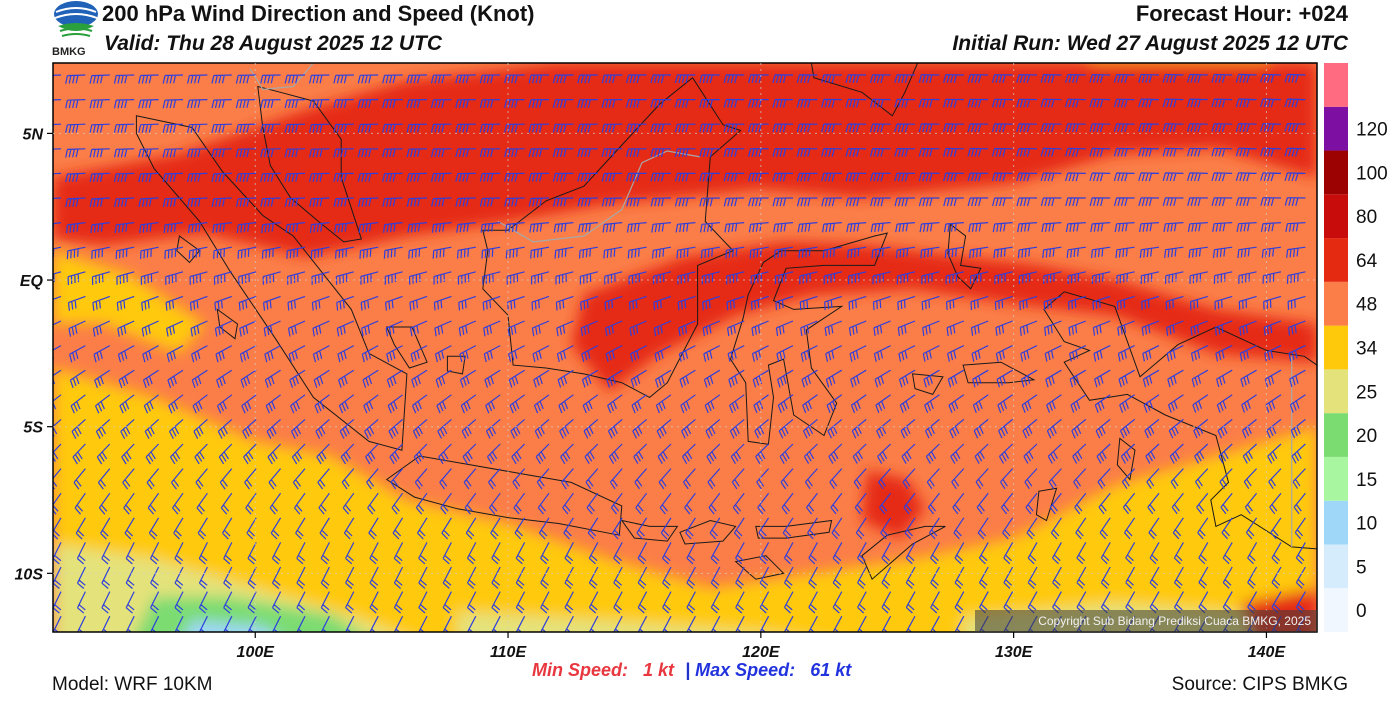  Describe the element at coordinates (831, 670) in the screenshot. I see `max-speed-value: 61 kt` at that location.